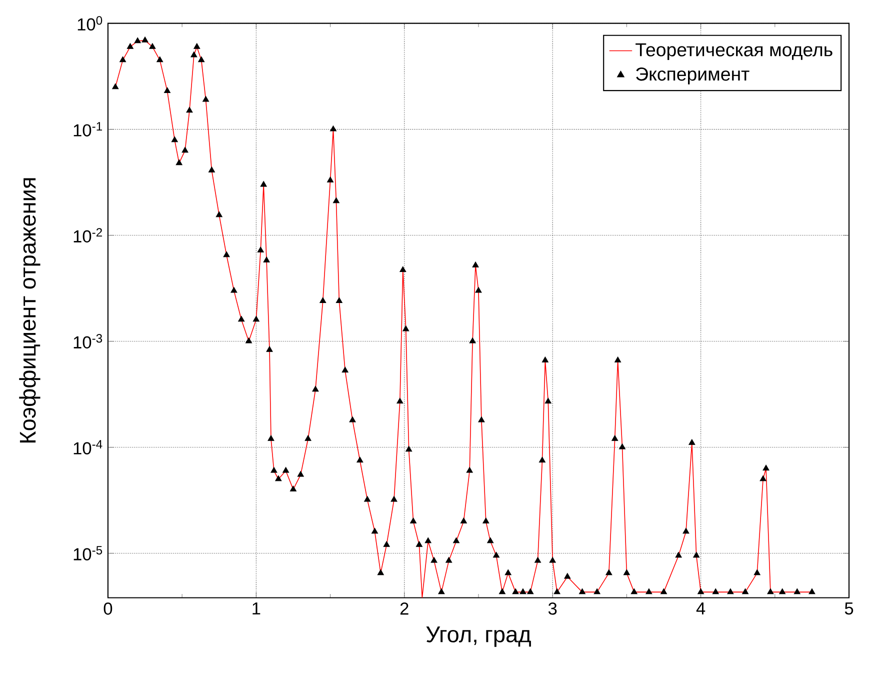 This screenshot has height=678, width=881. I want to click on y-tick-label: 10$^{-5}$, so click(88, 553).